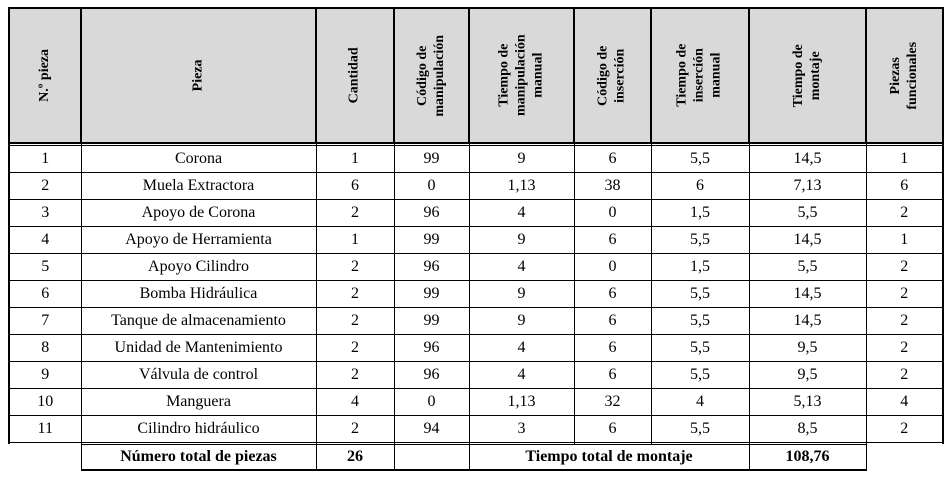  I want to click on totals-empty-cell, so click(431, 457).